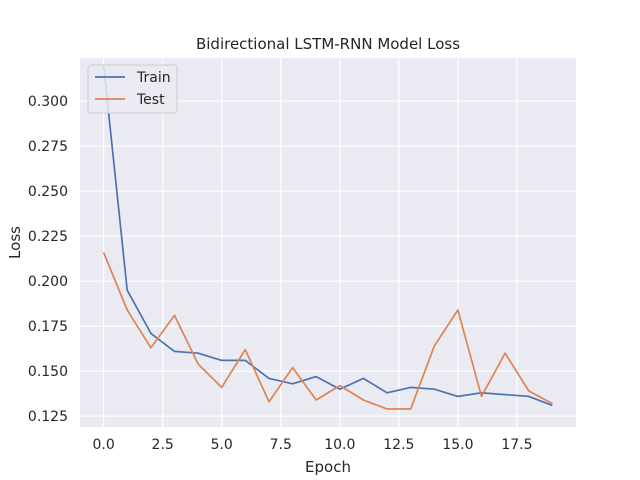 This screenshot has width=640, height=480. Describe the element at coordinates (48, 417) in the screenshot. I see `y-tick-label: 0.125` at that location.